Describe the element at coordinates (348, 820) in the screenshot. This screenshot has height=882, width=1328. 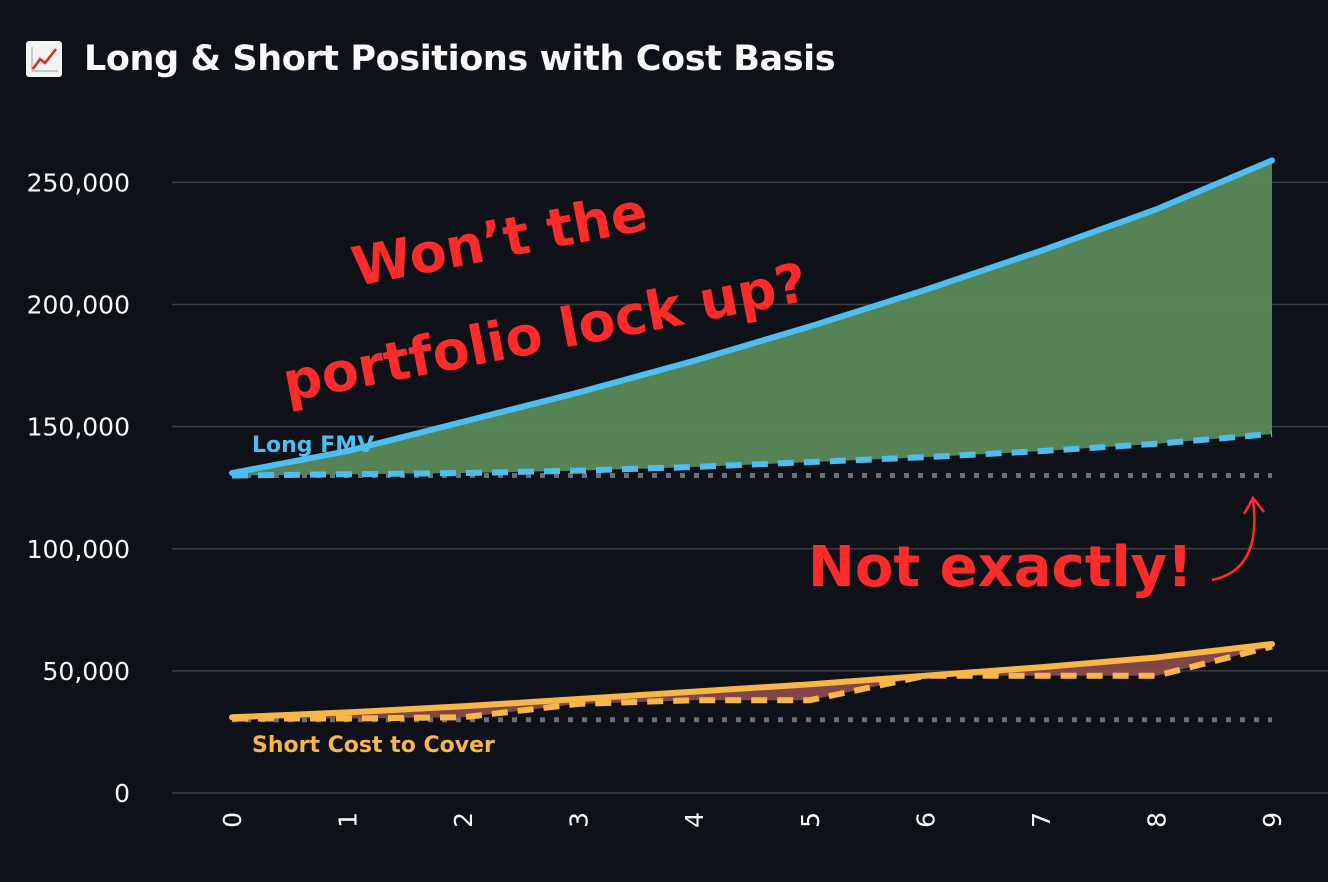
I see `x-tick-1: 1` at that location.